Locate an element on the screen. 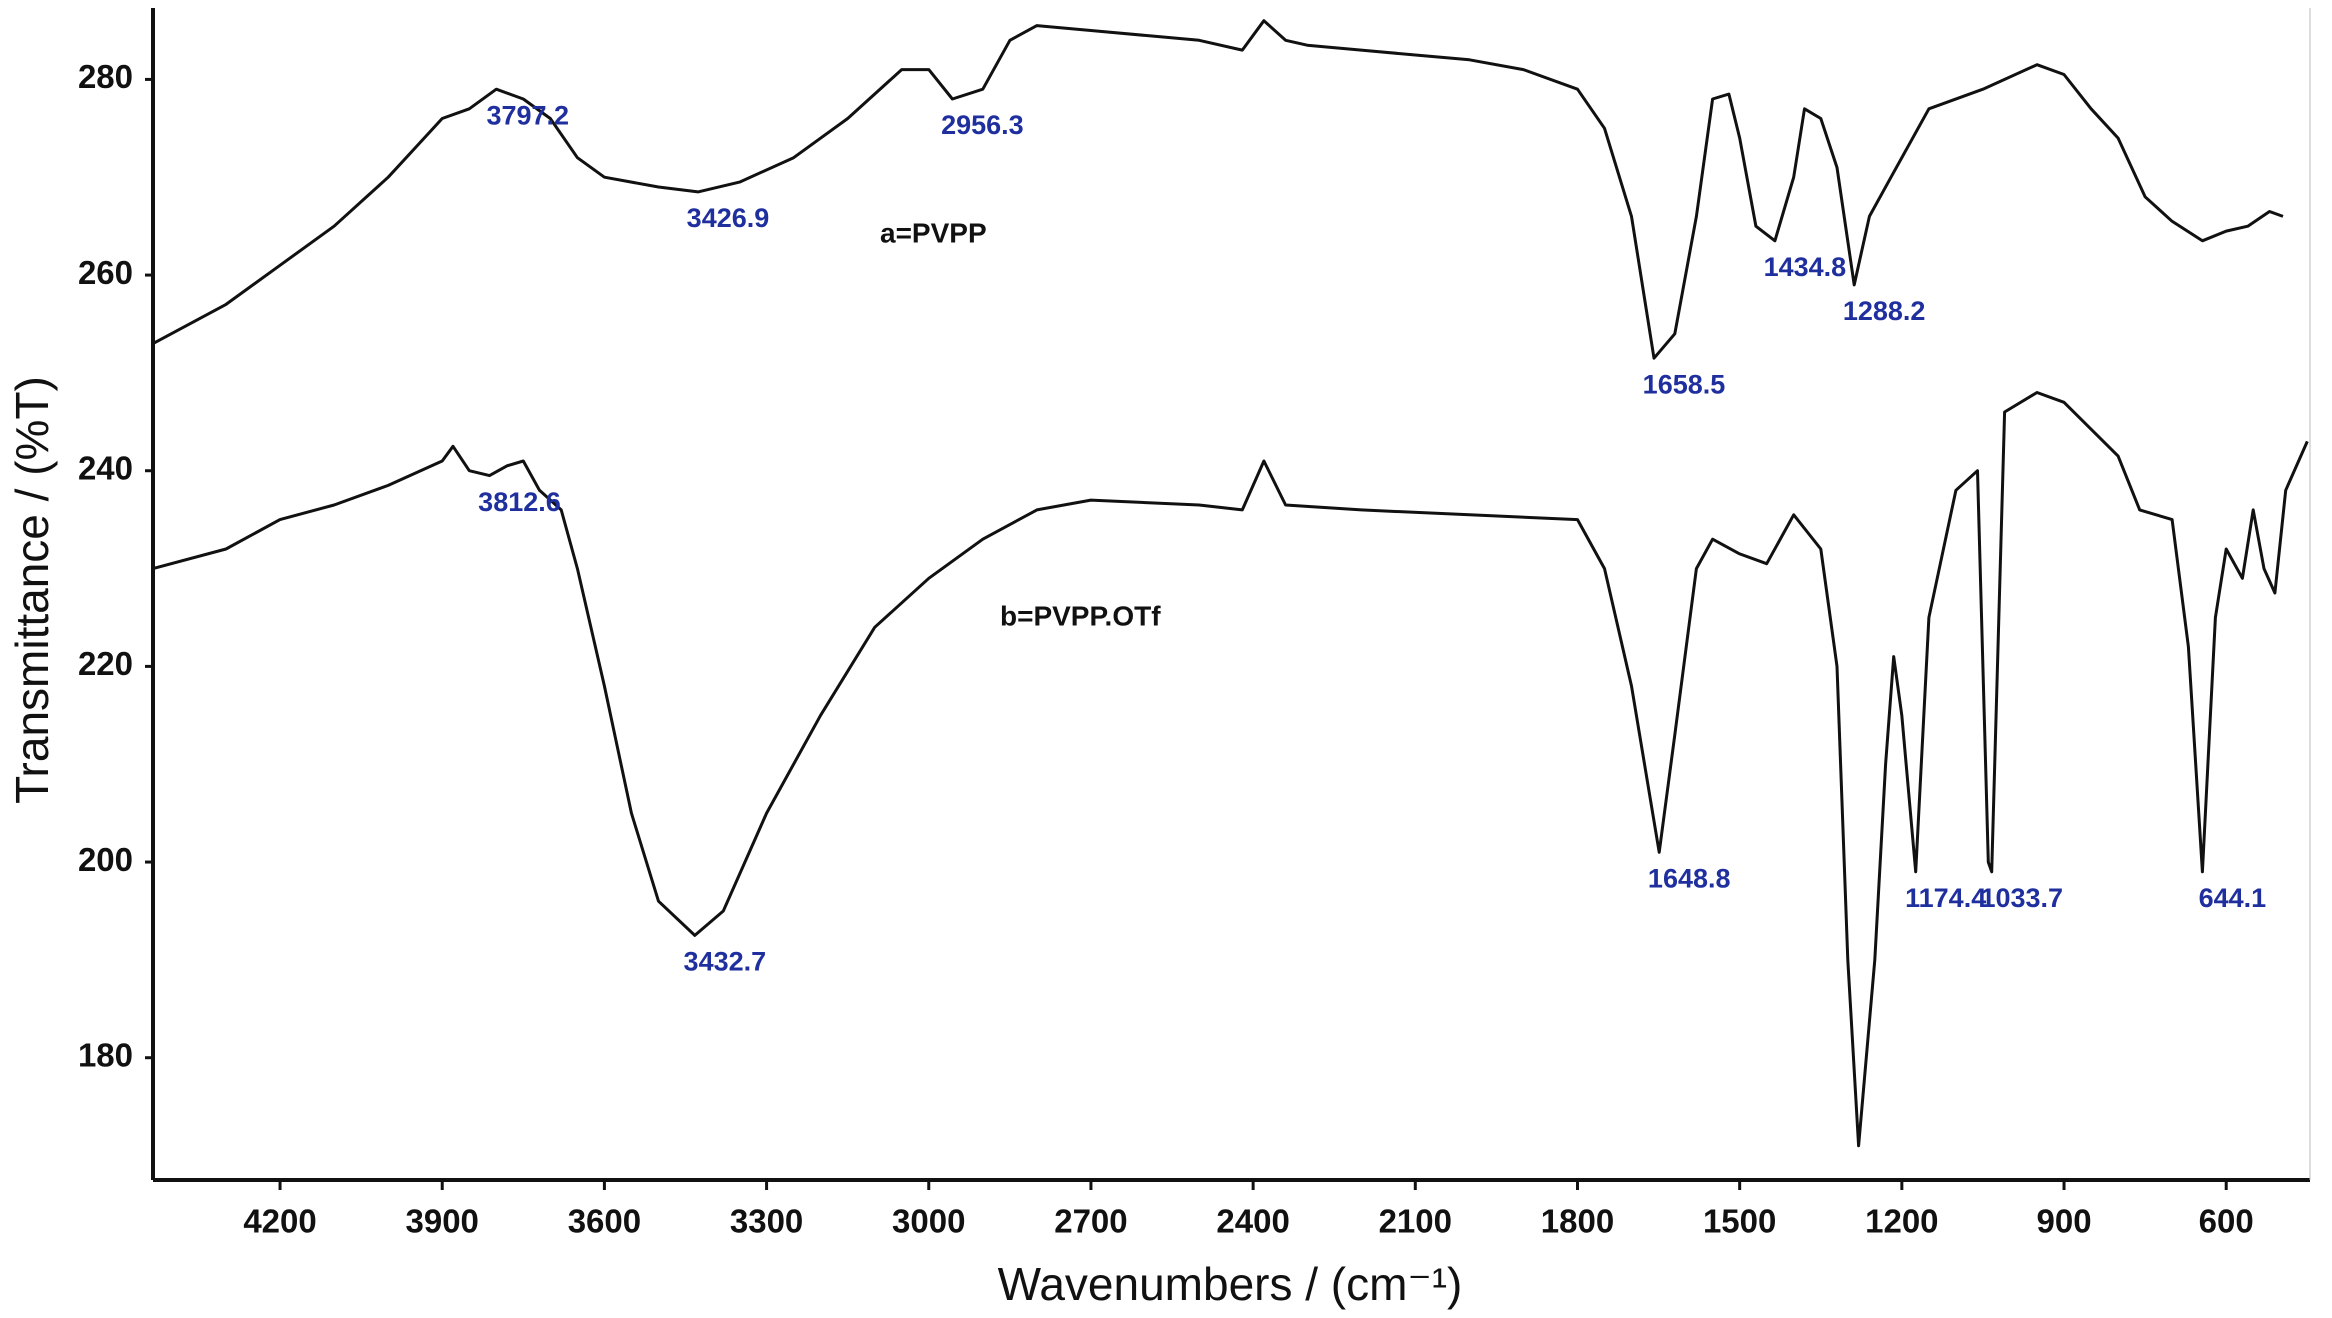  x-tick-label: 1500 is located at coordinates (1739, 1221).